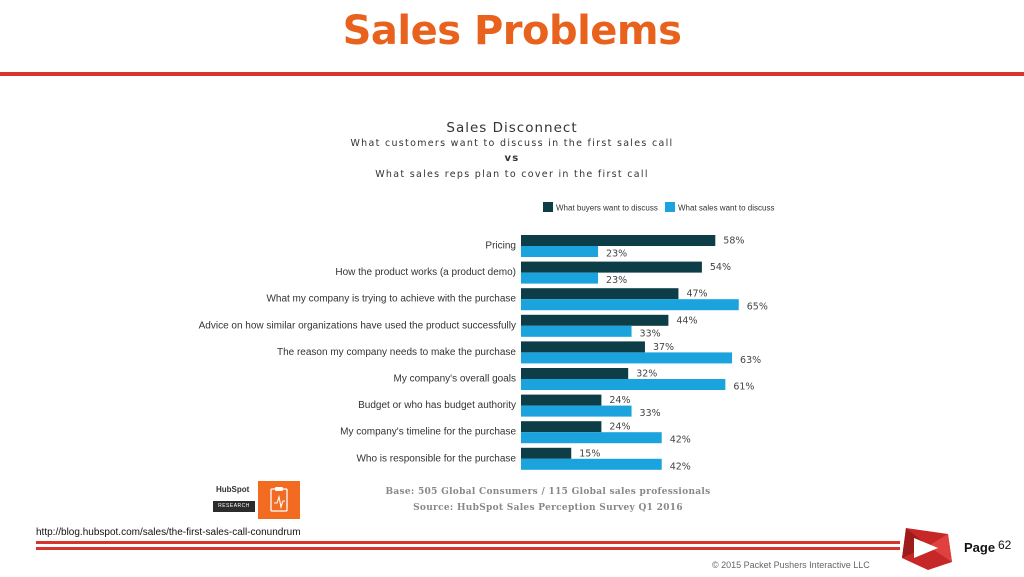  Describe the element at coordinates (233, 500) in the screenshot. I see `hubspot-logo: HubSpot RESEARCH` at that location.